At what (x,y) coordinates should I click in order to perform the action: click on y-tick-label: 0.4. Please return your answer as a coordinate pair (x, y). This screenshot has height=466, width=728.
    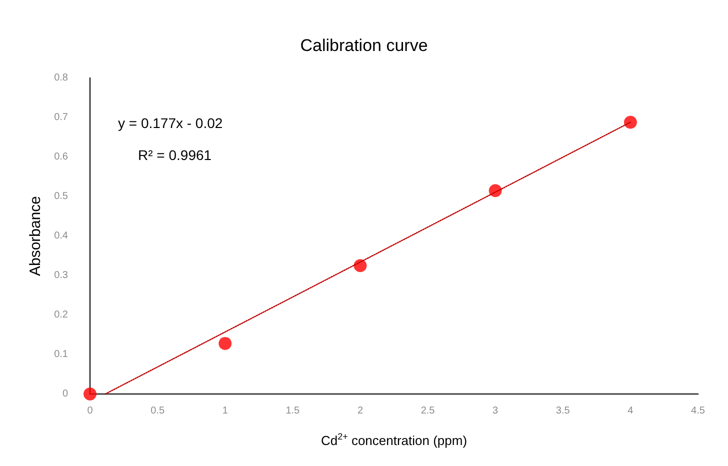
    Looking at the image, I should click on (61, 236).